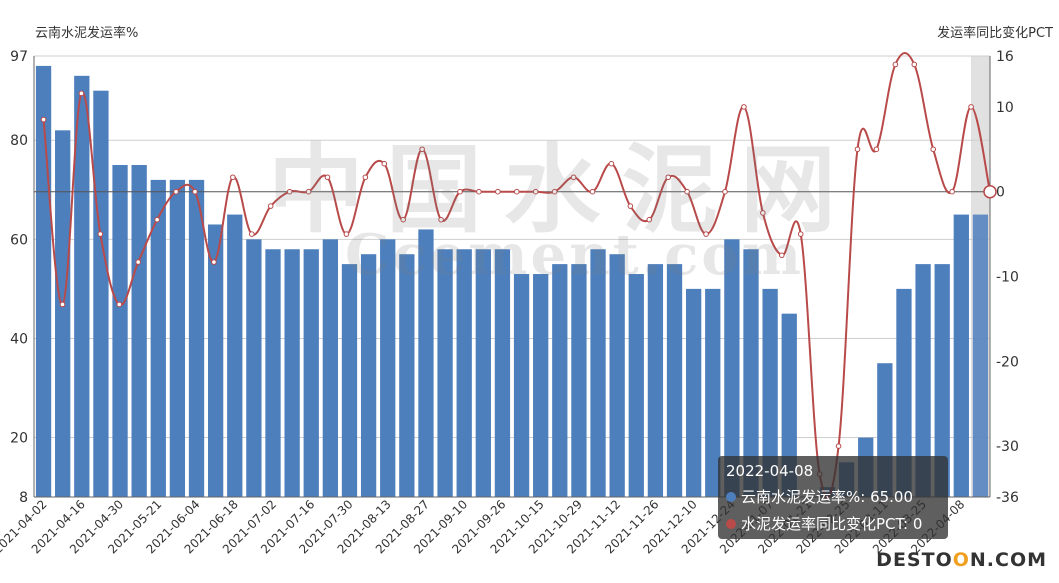 The image size is (1059, 583). Describe the element at coordinates (731, 496) in the screenshot. I see `bar-series-dot-icon` at that location.